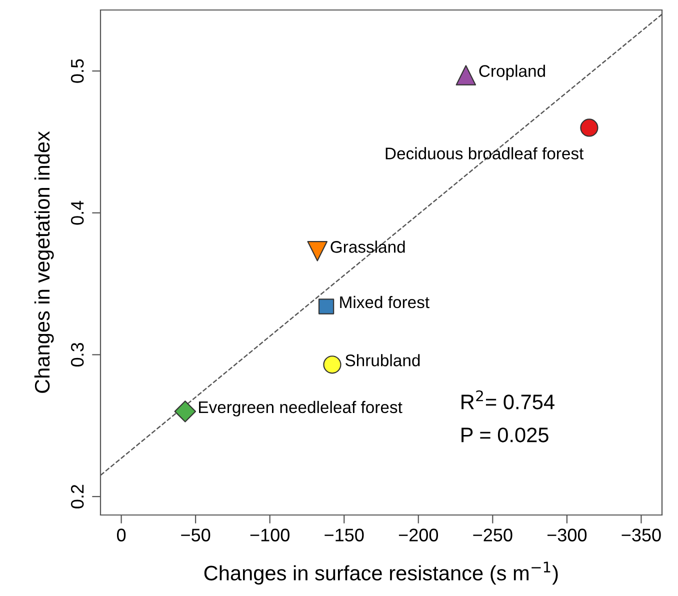 Image resolution: width=678 pixels, height=596 pixels. I want to click on series-label: Cropland, so click(512, 72).